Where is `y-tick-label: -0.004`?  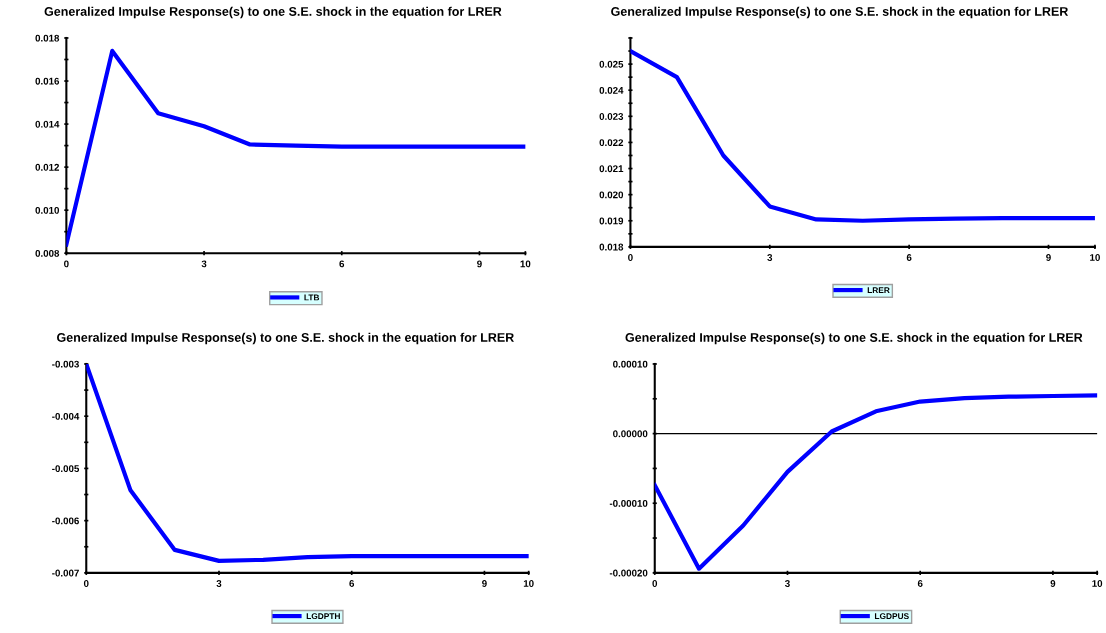
y-tick-label: -0.004 is located at coordinates (66, 416).